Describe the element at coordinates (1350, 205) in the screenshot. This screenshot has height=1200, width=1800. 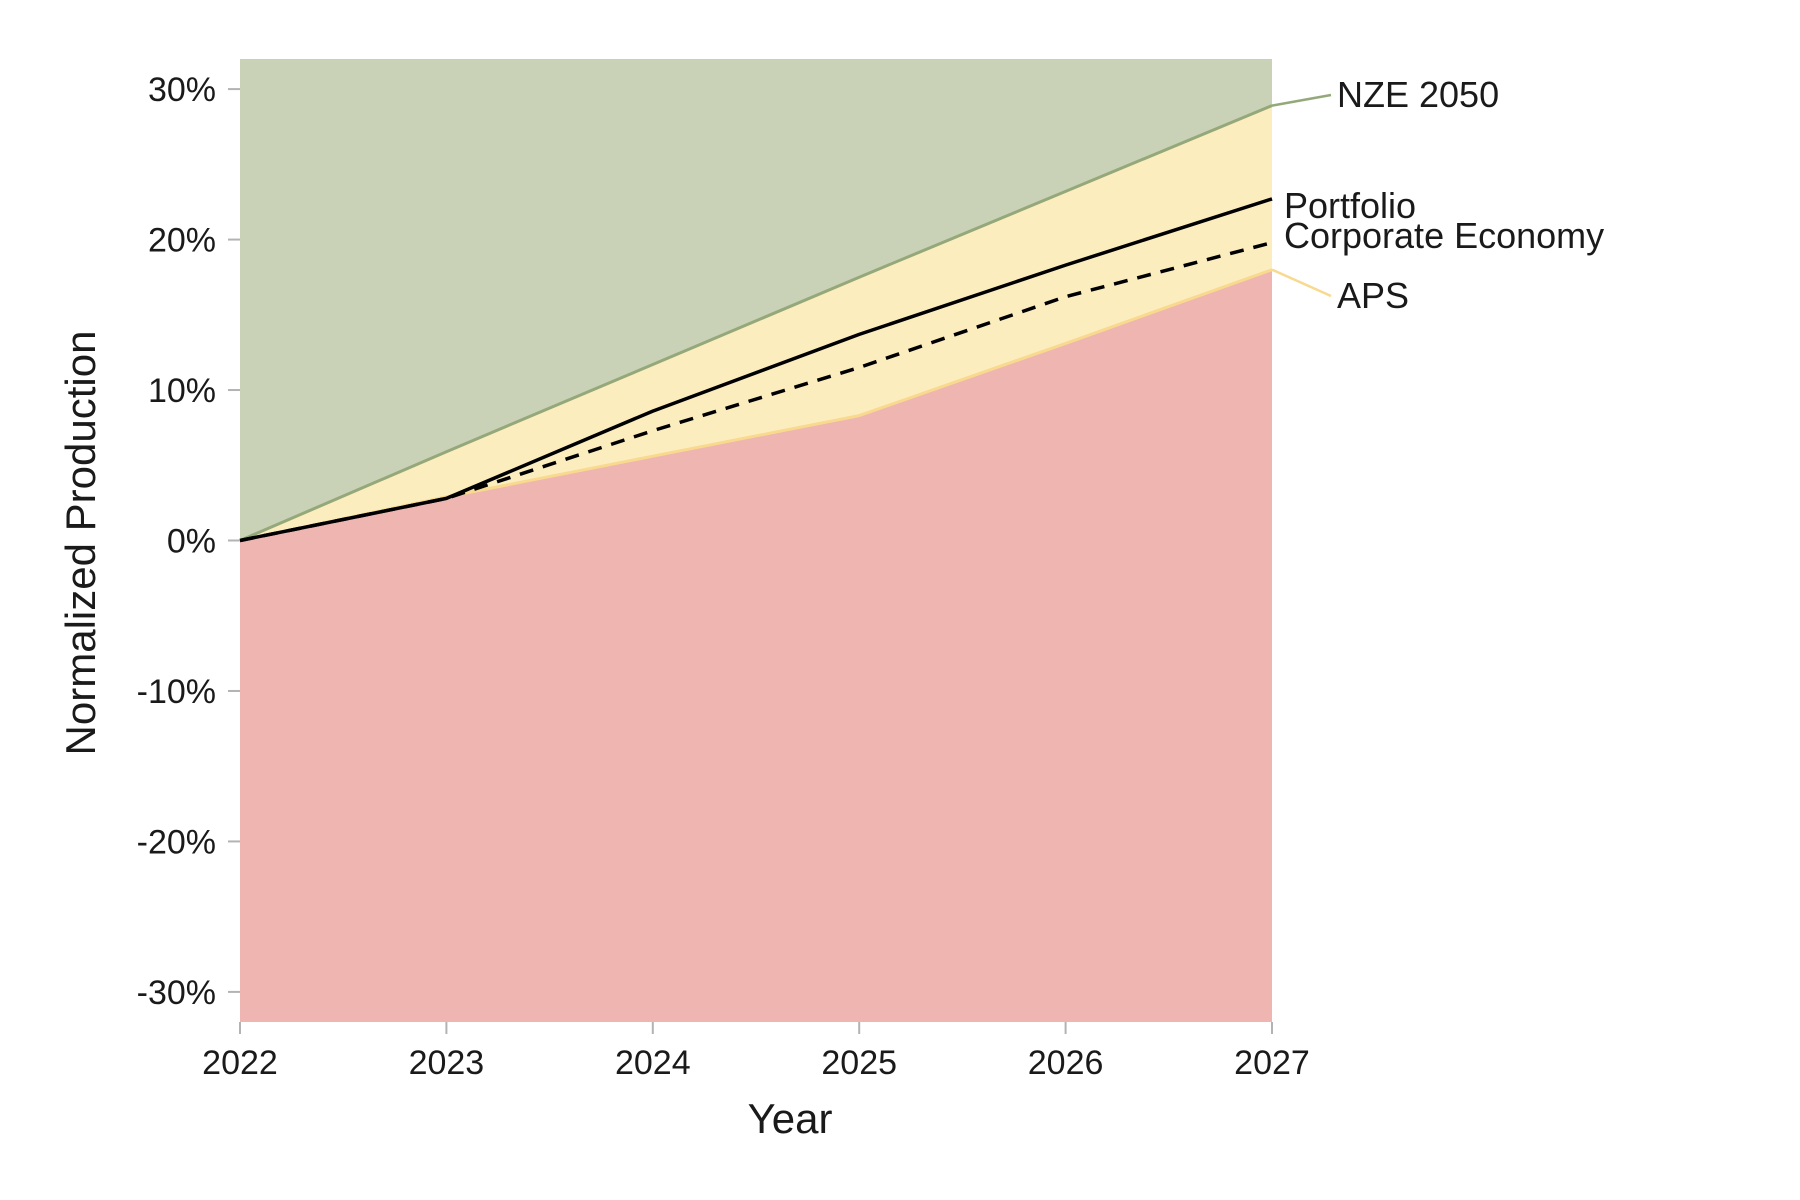
I see `line-label-portfolio: Portfolio` at that location.